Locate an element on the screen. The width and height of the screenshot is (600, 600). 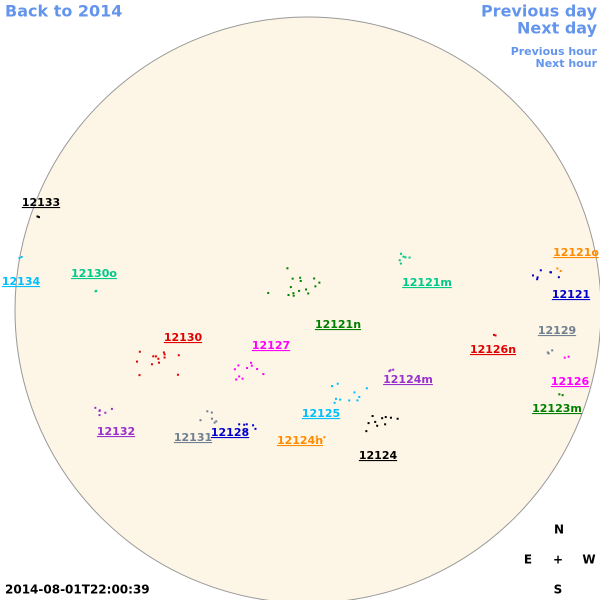
region-label: 12131 is located at coordinates (193, 437).